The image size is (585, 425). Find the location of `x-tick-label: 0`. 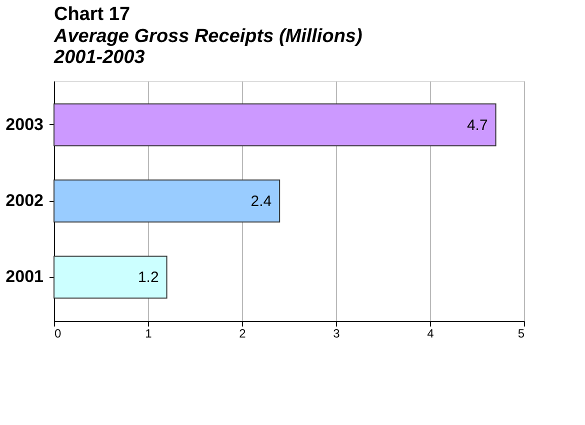

x-tick-label: 0 is located at coordinates (58, 333).